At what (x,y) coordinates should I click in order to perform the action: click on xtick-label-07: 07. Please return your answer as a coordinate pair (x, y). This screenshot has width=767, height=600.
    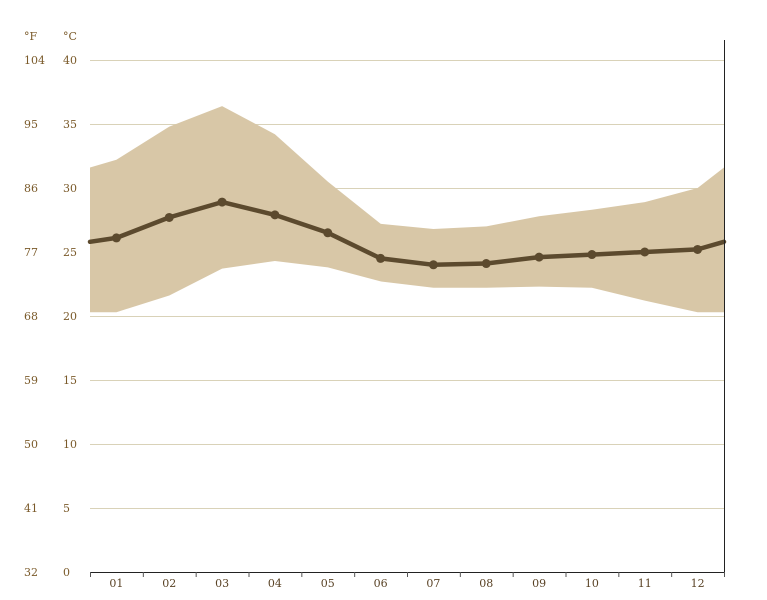
    Looking at the image, I should click on (433, 583).